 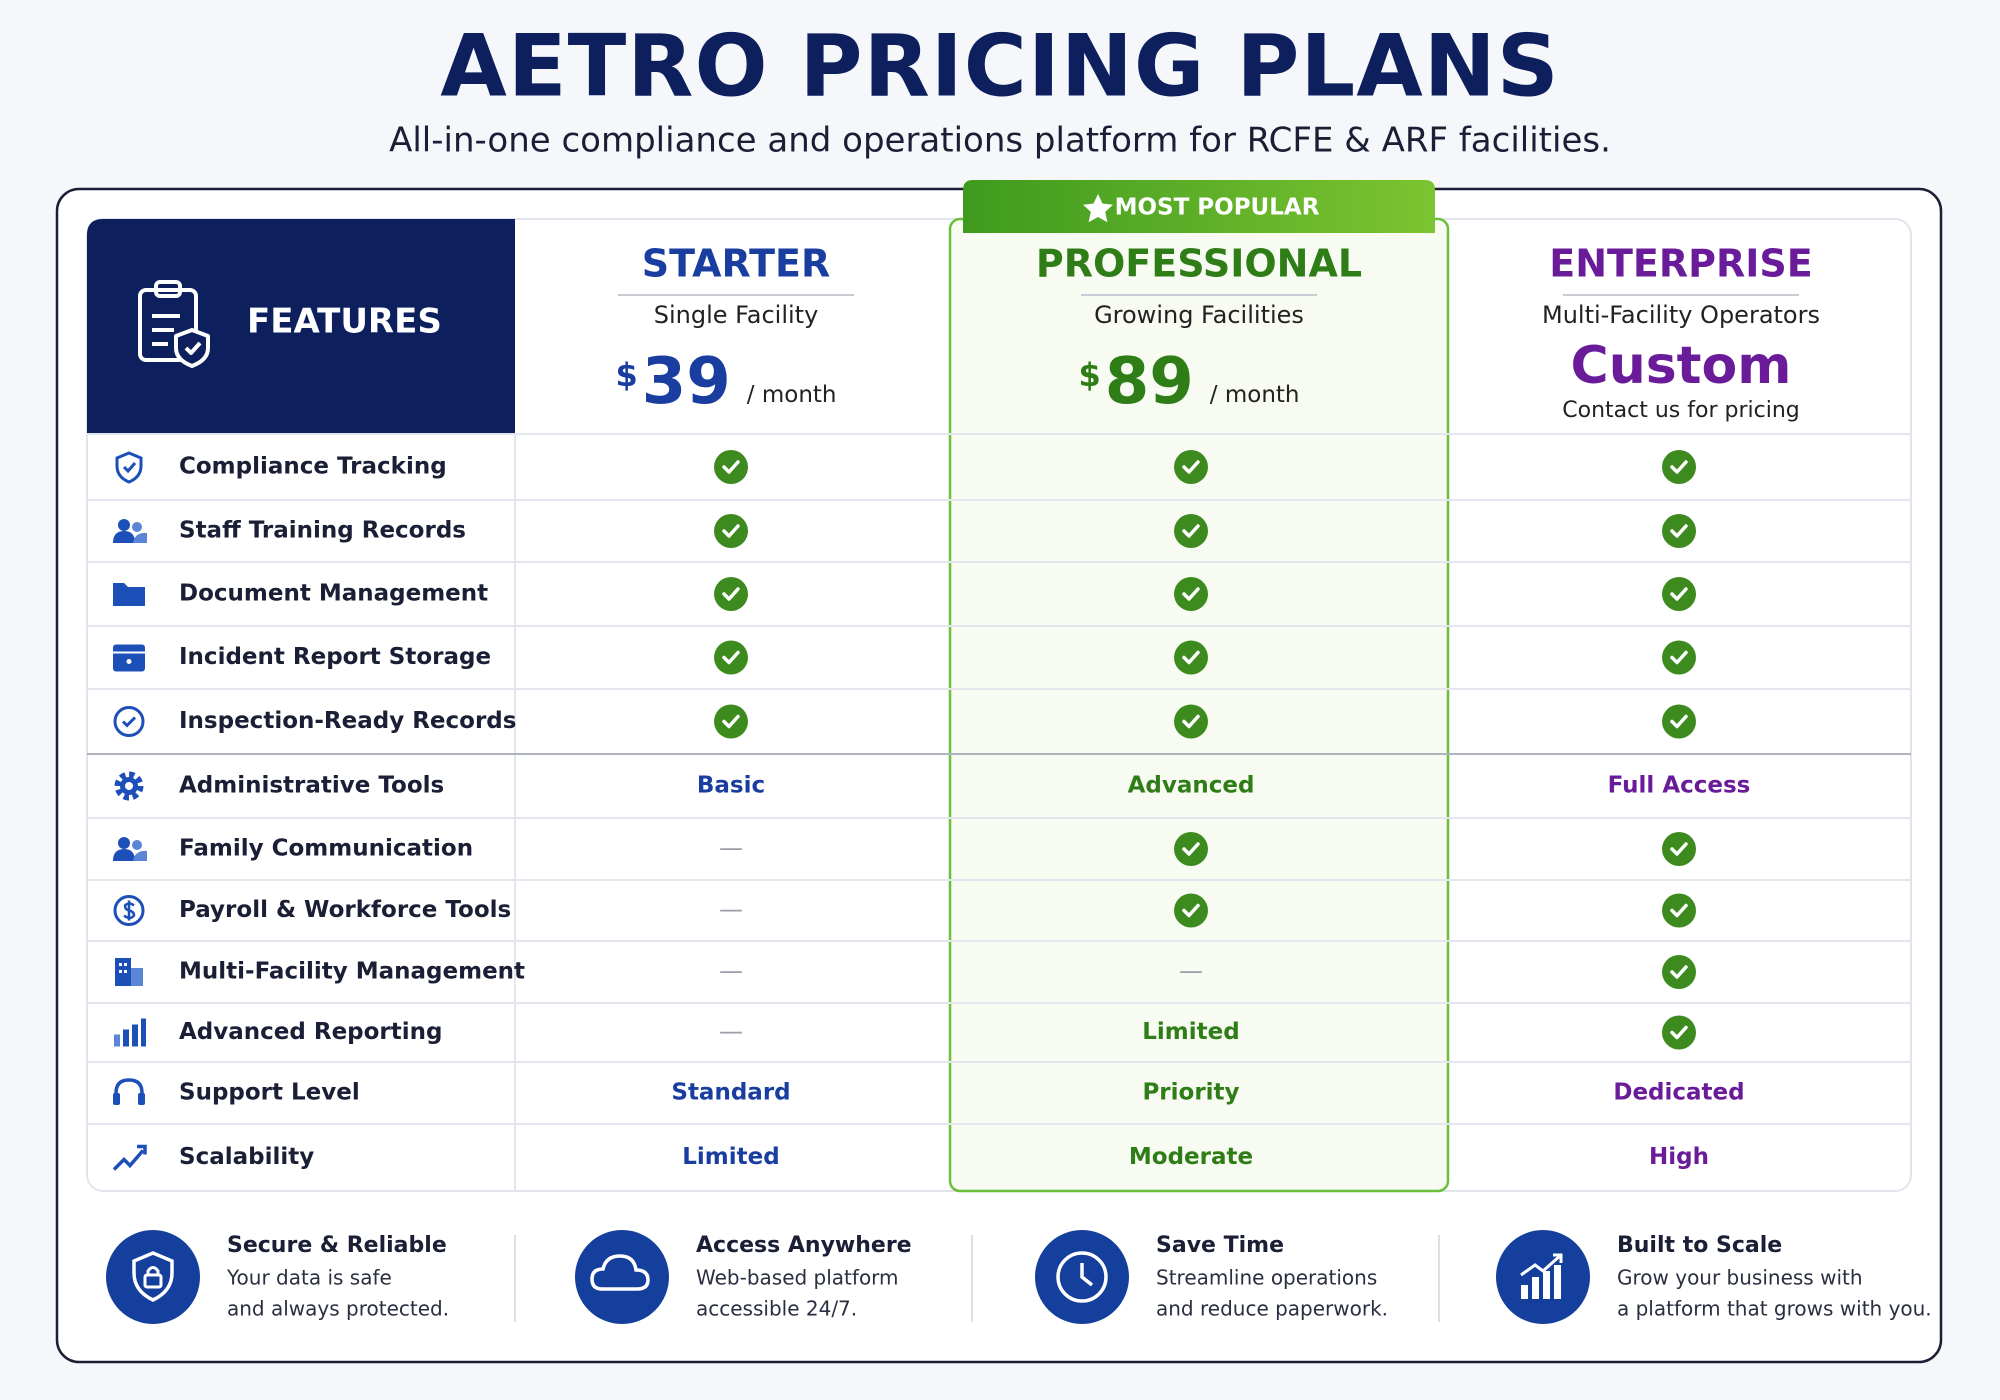 I want to click on cell-value: Dedicated, so click(x=1678, y=1093).